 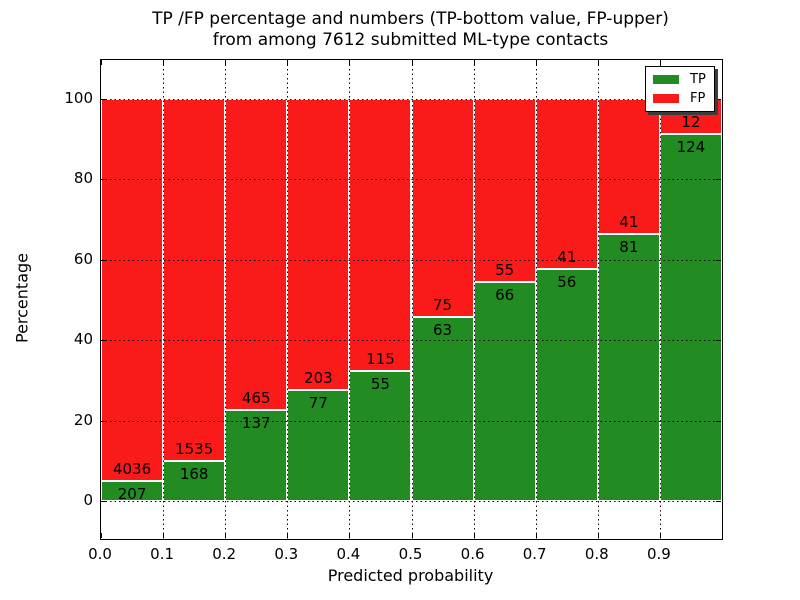 What do you see at coordinates (194, 449) in the screenshot?
I see `fp-count-label: 1535` at bounding box center [194, 449].